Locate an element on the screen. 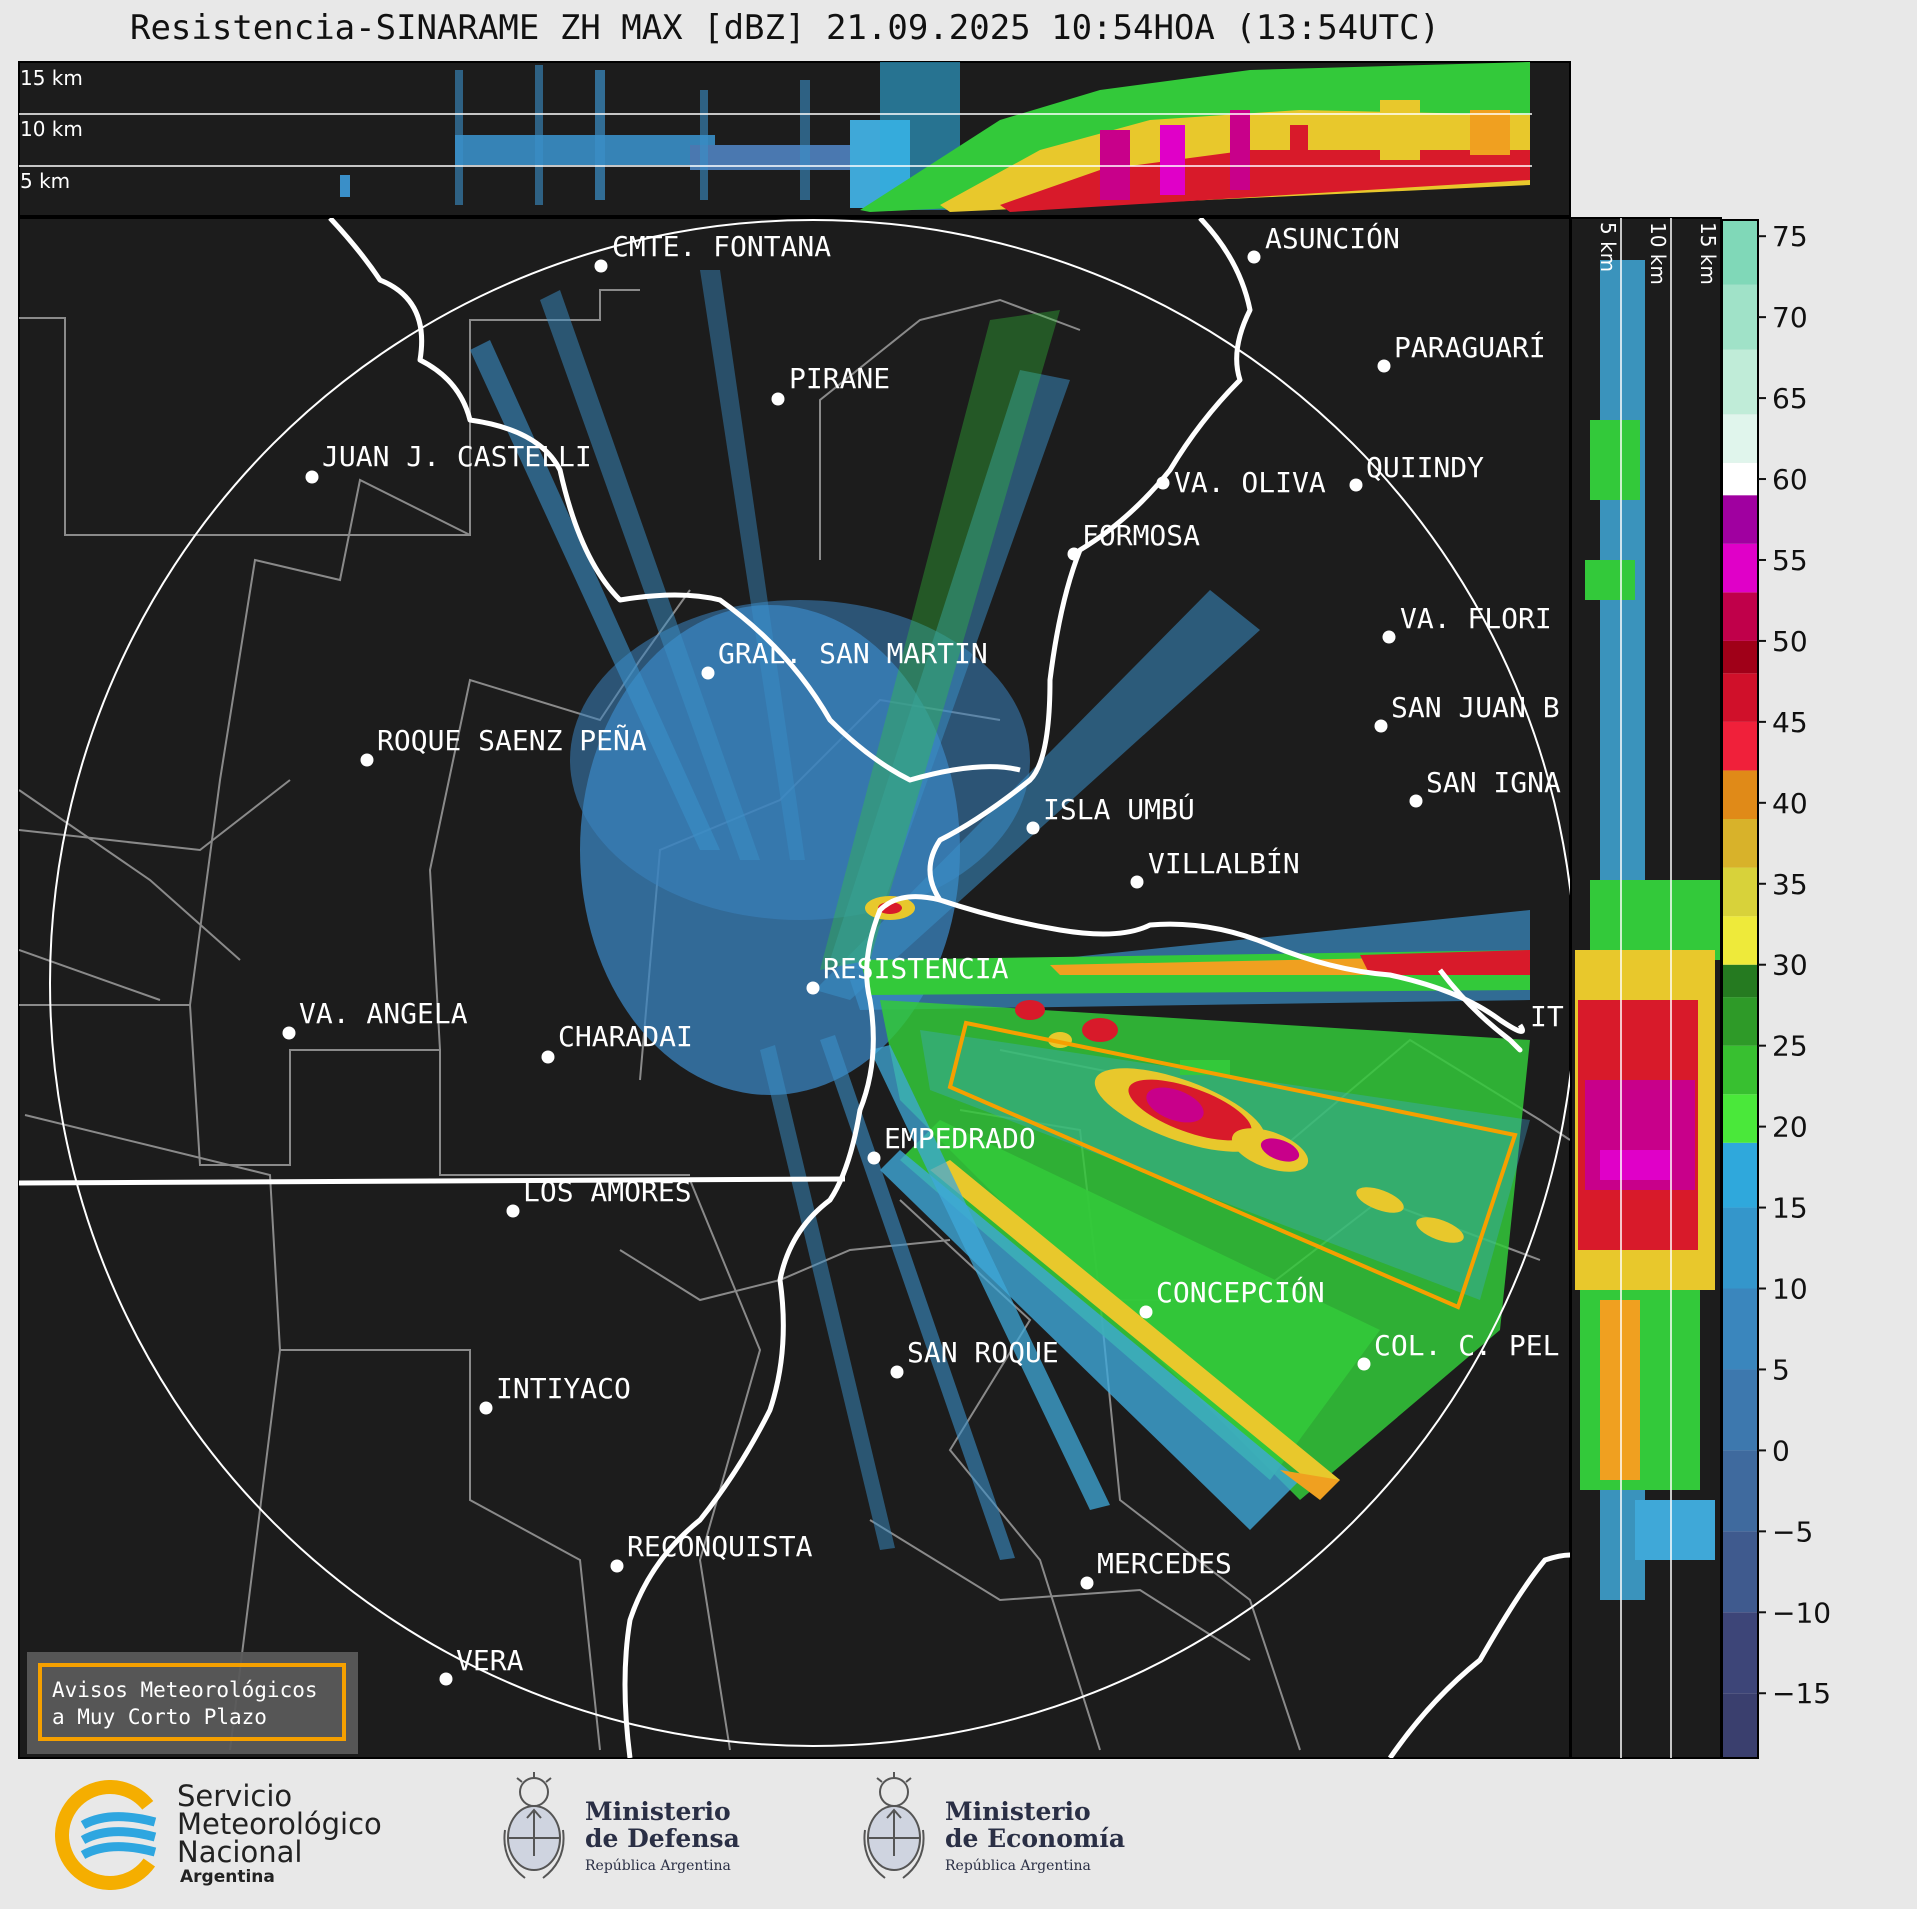 The width and height of the screenshot is (1917, 1909). smn-name: Servicio Meteorológico Nacional is located at coordinates (279, 1823).